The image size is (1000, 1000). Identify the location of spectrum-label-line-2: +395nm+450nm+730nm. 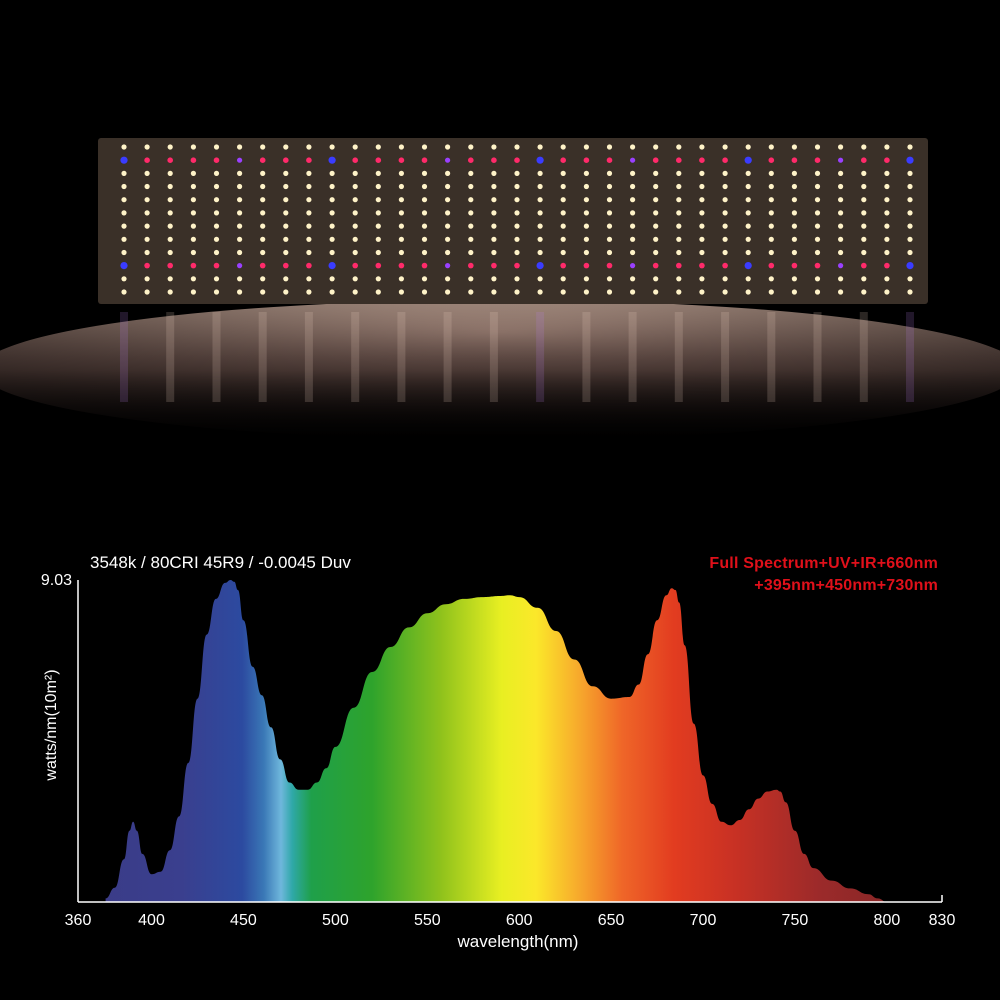
(846, 585).